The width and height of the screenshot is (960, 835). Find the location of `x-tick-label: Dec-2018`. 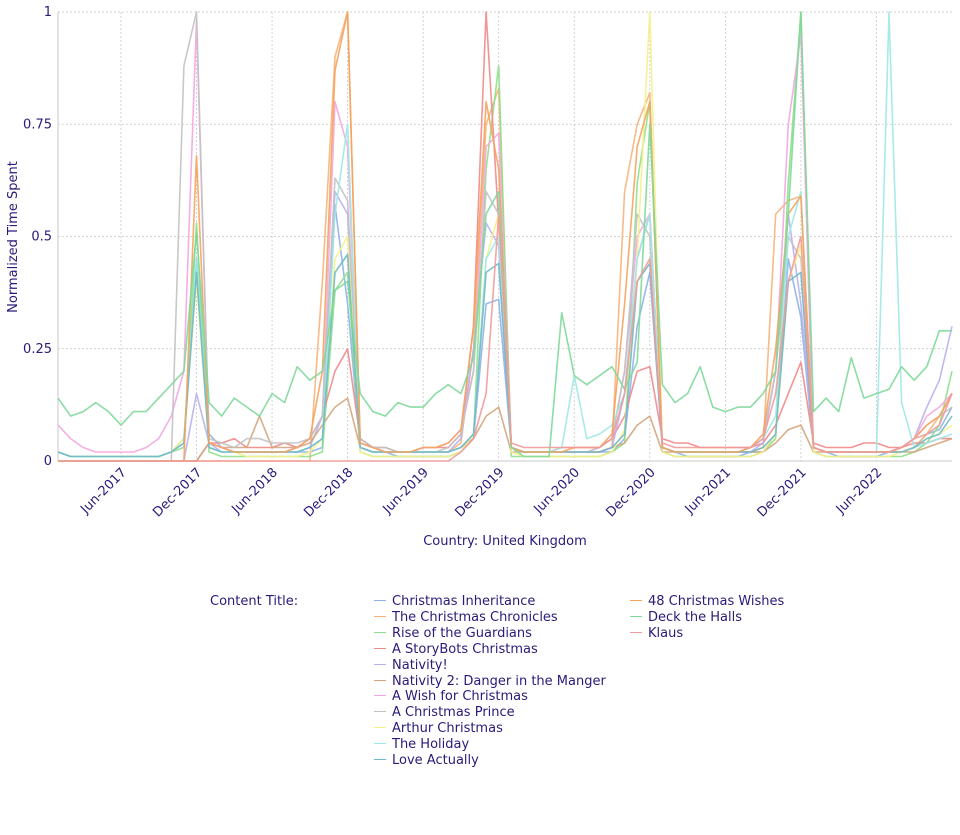

x-tick-label: Dec-2018 is located at coordinates (328, 492).